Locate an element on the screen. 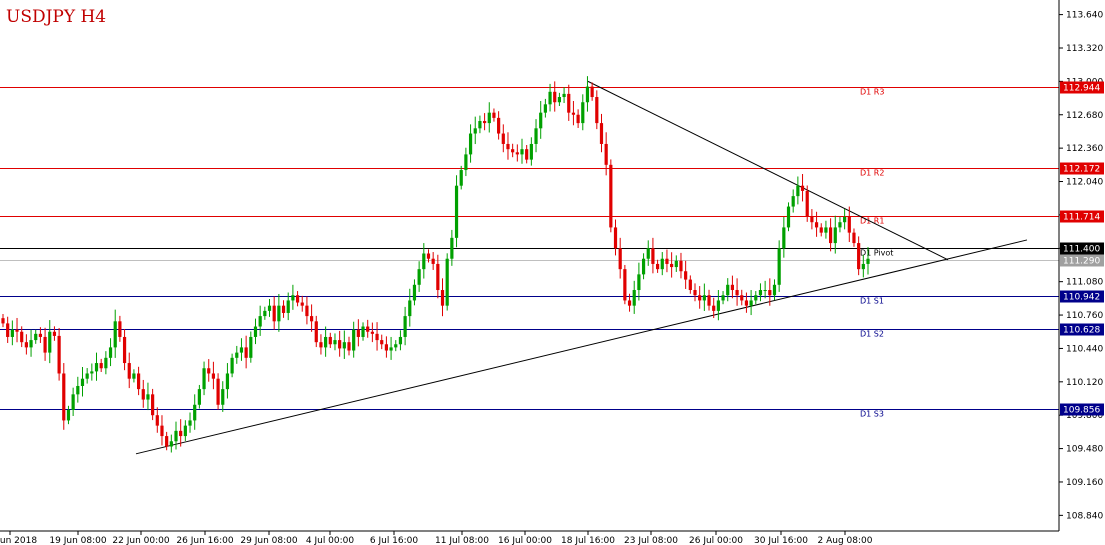 The image size is (1105, 545). level-price-tag-text: 112.944 is located at coordinates (1081, 89).